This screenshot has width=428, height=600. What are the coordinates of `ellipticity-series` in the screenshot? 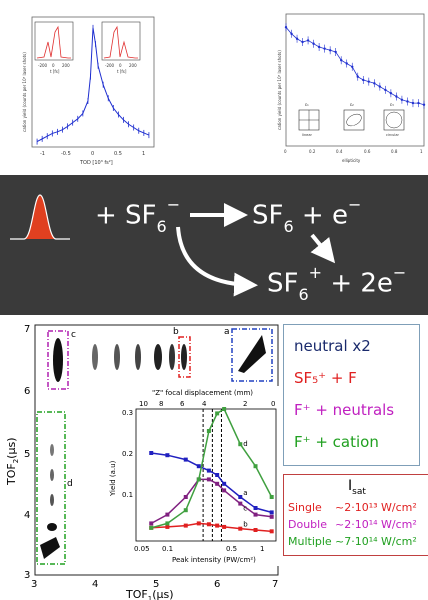 It's located at (355, 66).